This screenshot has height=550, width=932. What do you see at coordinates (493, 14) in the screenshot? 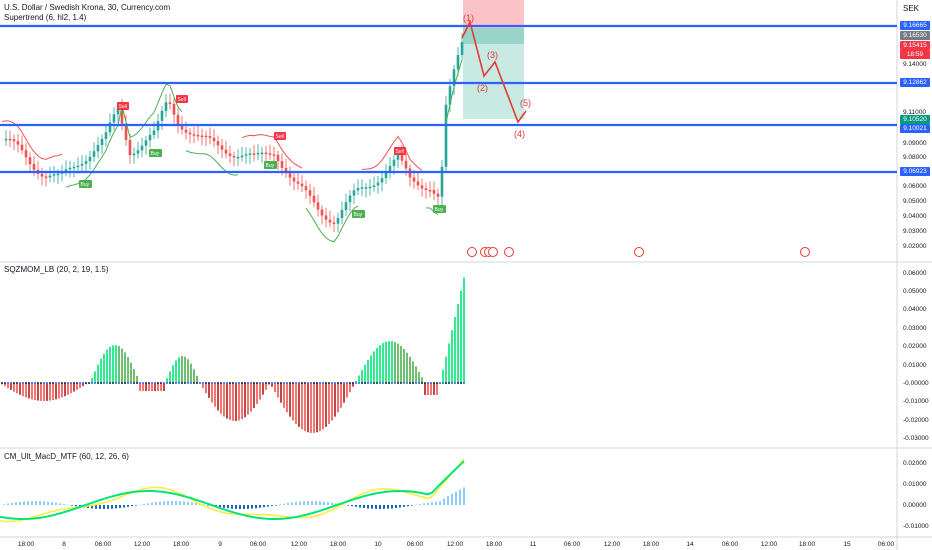
I see `position-stop-zone` at bounding box center [493, 14].